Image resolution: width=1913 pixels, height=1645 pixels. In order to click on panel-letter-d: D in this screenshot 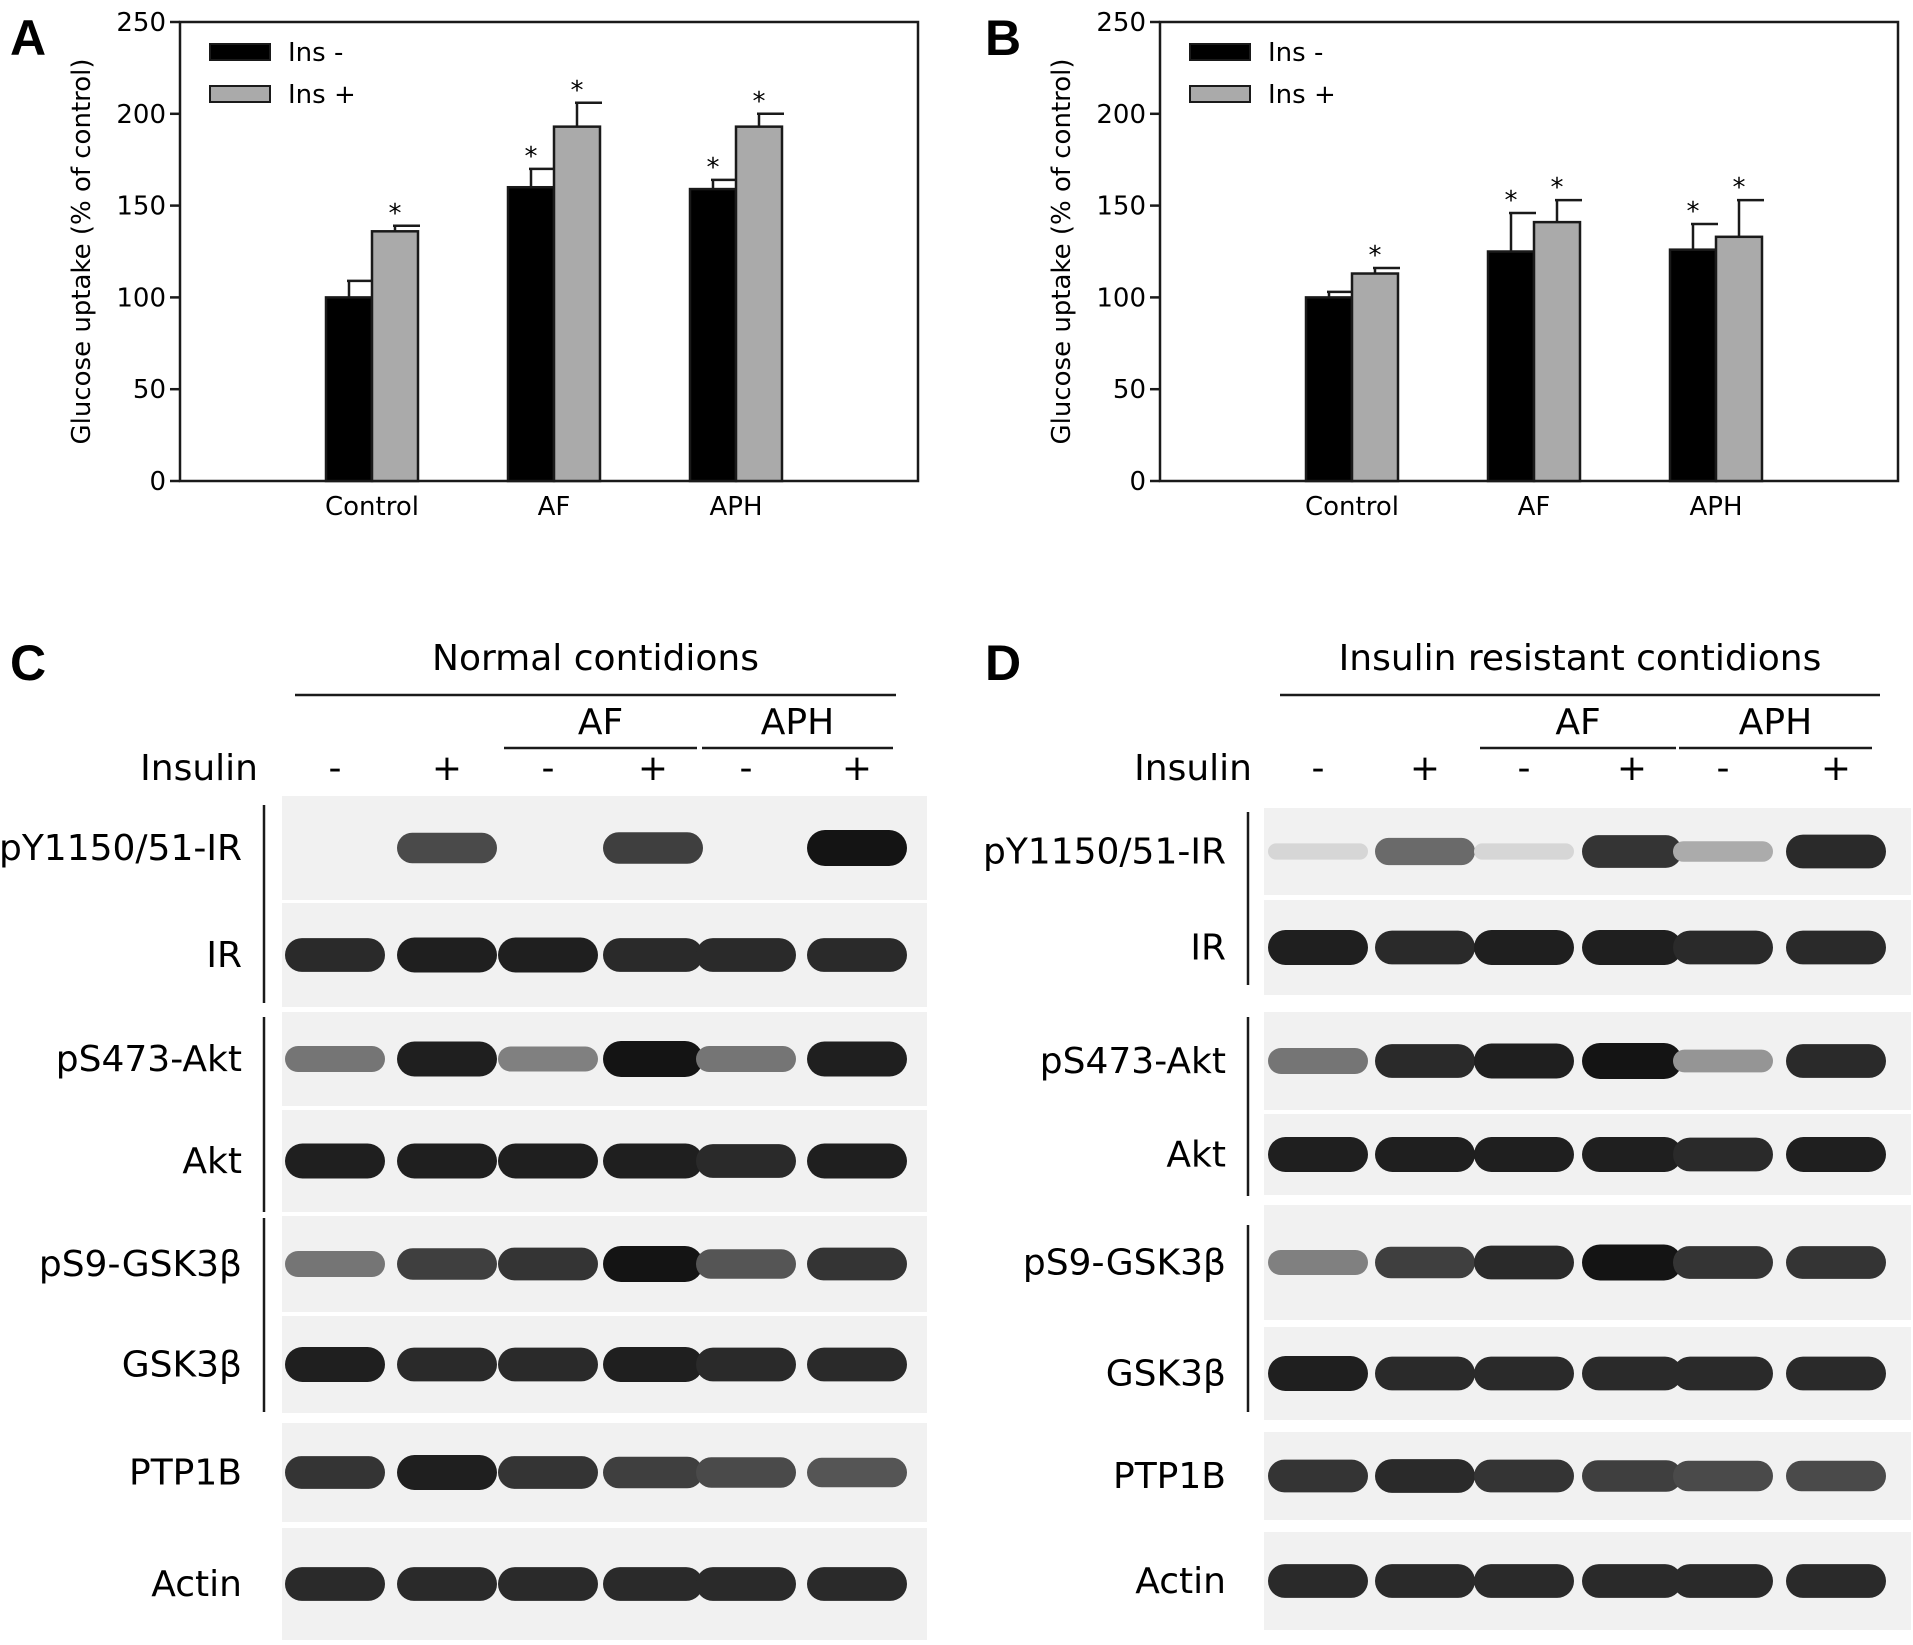, I will do `click(1003, 663)`.